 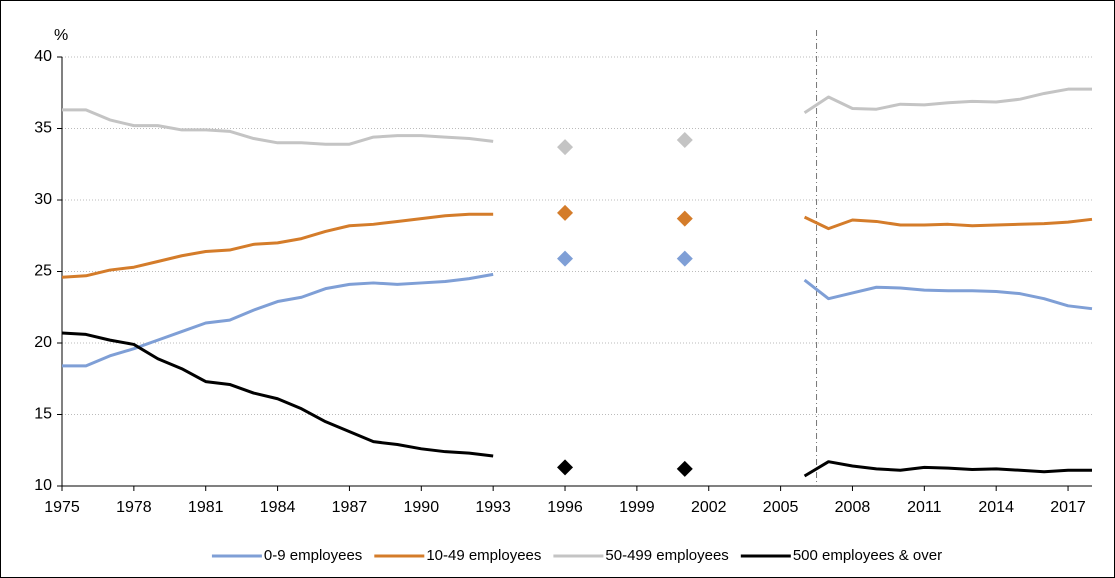 What do you see at coordinates (924, 507) in the screenshot?
I see `x-tick-label: 2011` at bounding box center [924, 507].